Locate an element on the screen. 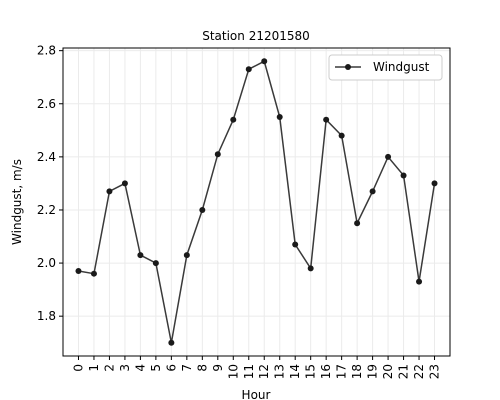 The height and width of the screenshot is (400, 500). x-tick-label: 21 is located at coordinates (404, 371).